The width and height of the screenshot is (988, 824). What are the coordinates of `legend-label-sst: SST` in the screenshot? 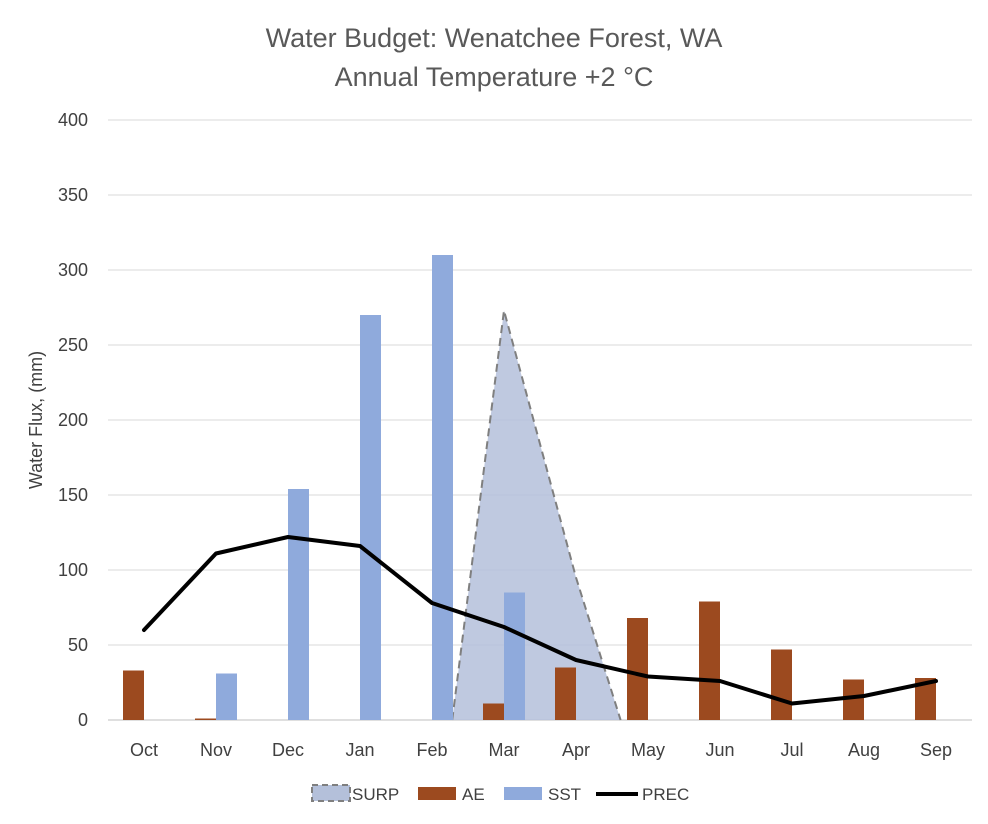 It's located at (564, 794).